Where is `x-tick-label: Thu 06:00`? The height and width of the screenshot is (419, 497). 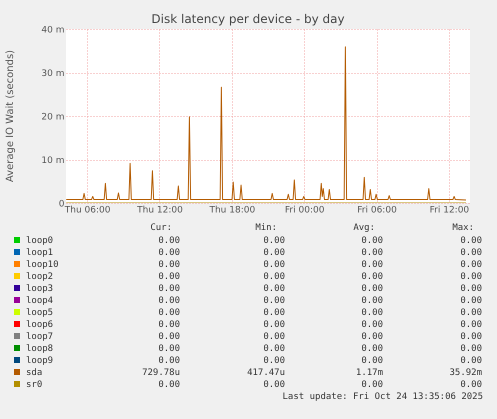
x-tick-label: Thu 06:00 is located at coordinates (87, 211).